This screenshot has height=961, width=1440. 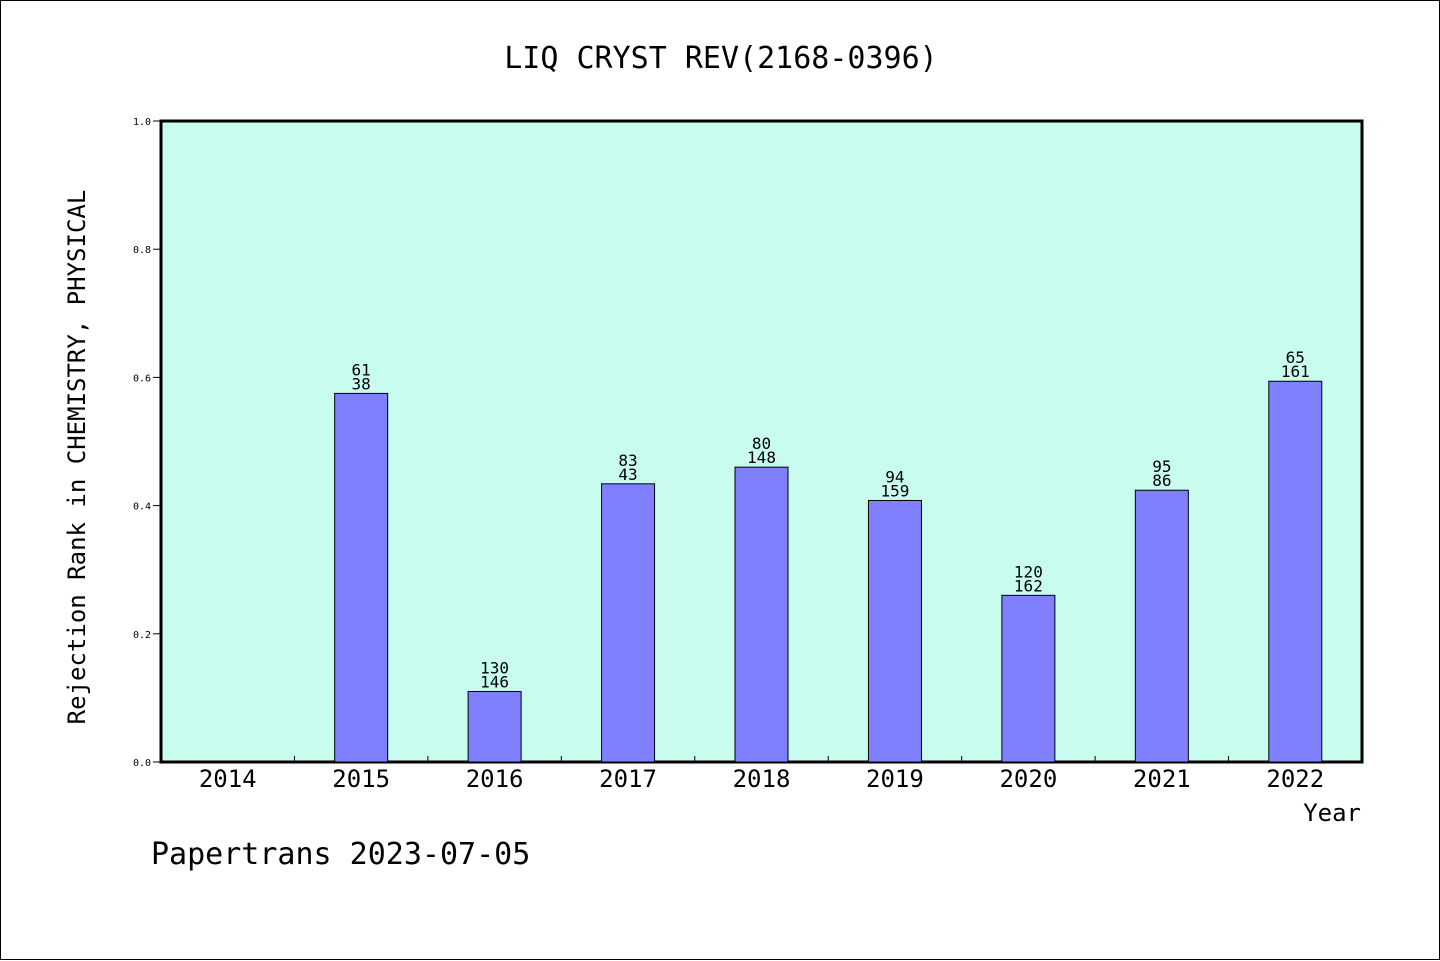 I want to click on x-tick-label: 2017, so click(x=628, y=779).